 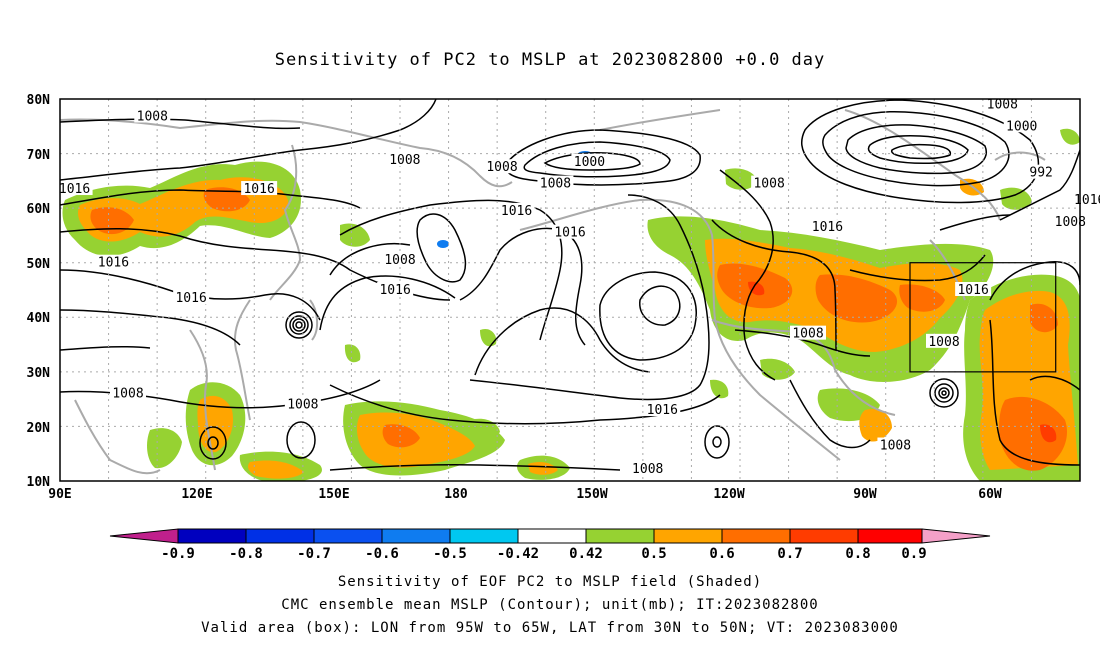 I want to click on lon-tick-label: 150W, so click(x=591, y=494).